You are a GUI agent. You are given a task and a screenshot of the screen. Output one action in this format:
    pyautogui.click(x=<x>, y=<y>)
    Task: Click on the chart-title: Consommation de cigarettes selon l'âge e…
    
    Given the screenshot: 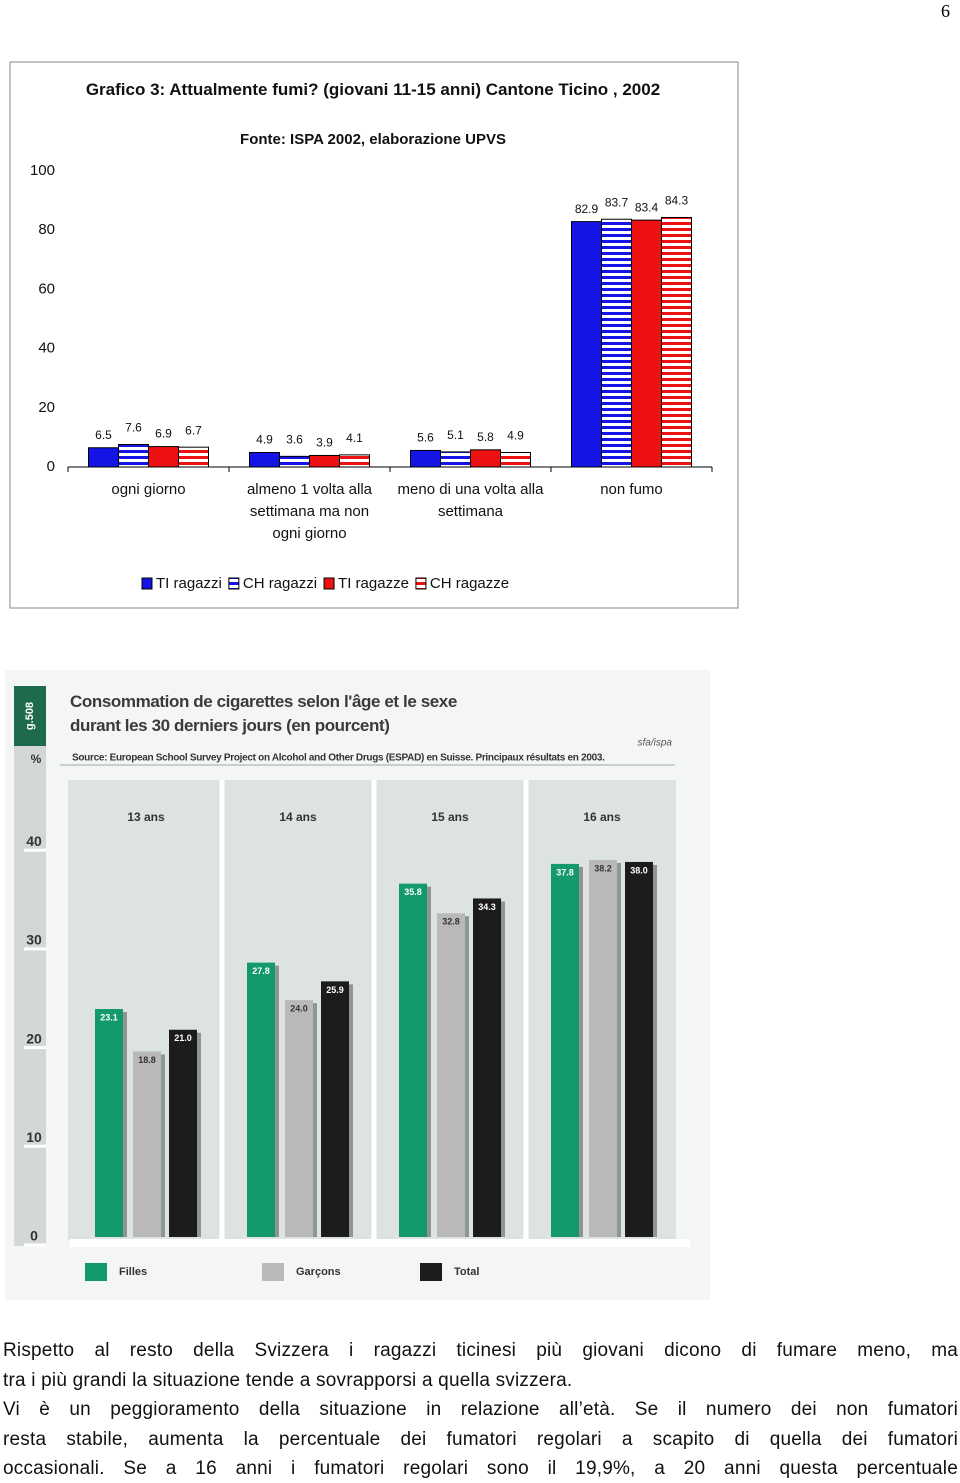 What is the action you would take?
    pyautogui.click(x=263, y=713)
    